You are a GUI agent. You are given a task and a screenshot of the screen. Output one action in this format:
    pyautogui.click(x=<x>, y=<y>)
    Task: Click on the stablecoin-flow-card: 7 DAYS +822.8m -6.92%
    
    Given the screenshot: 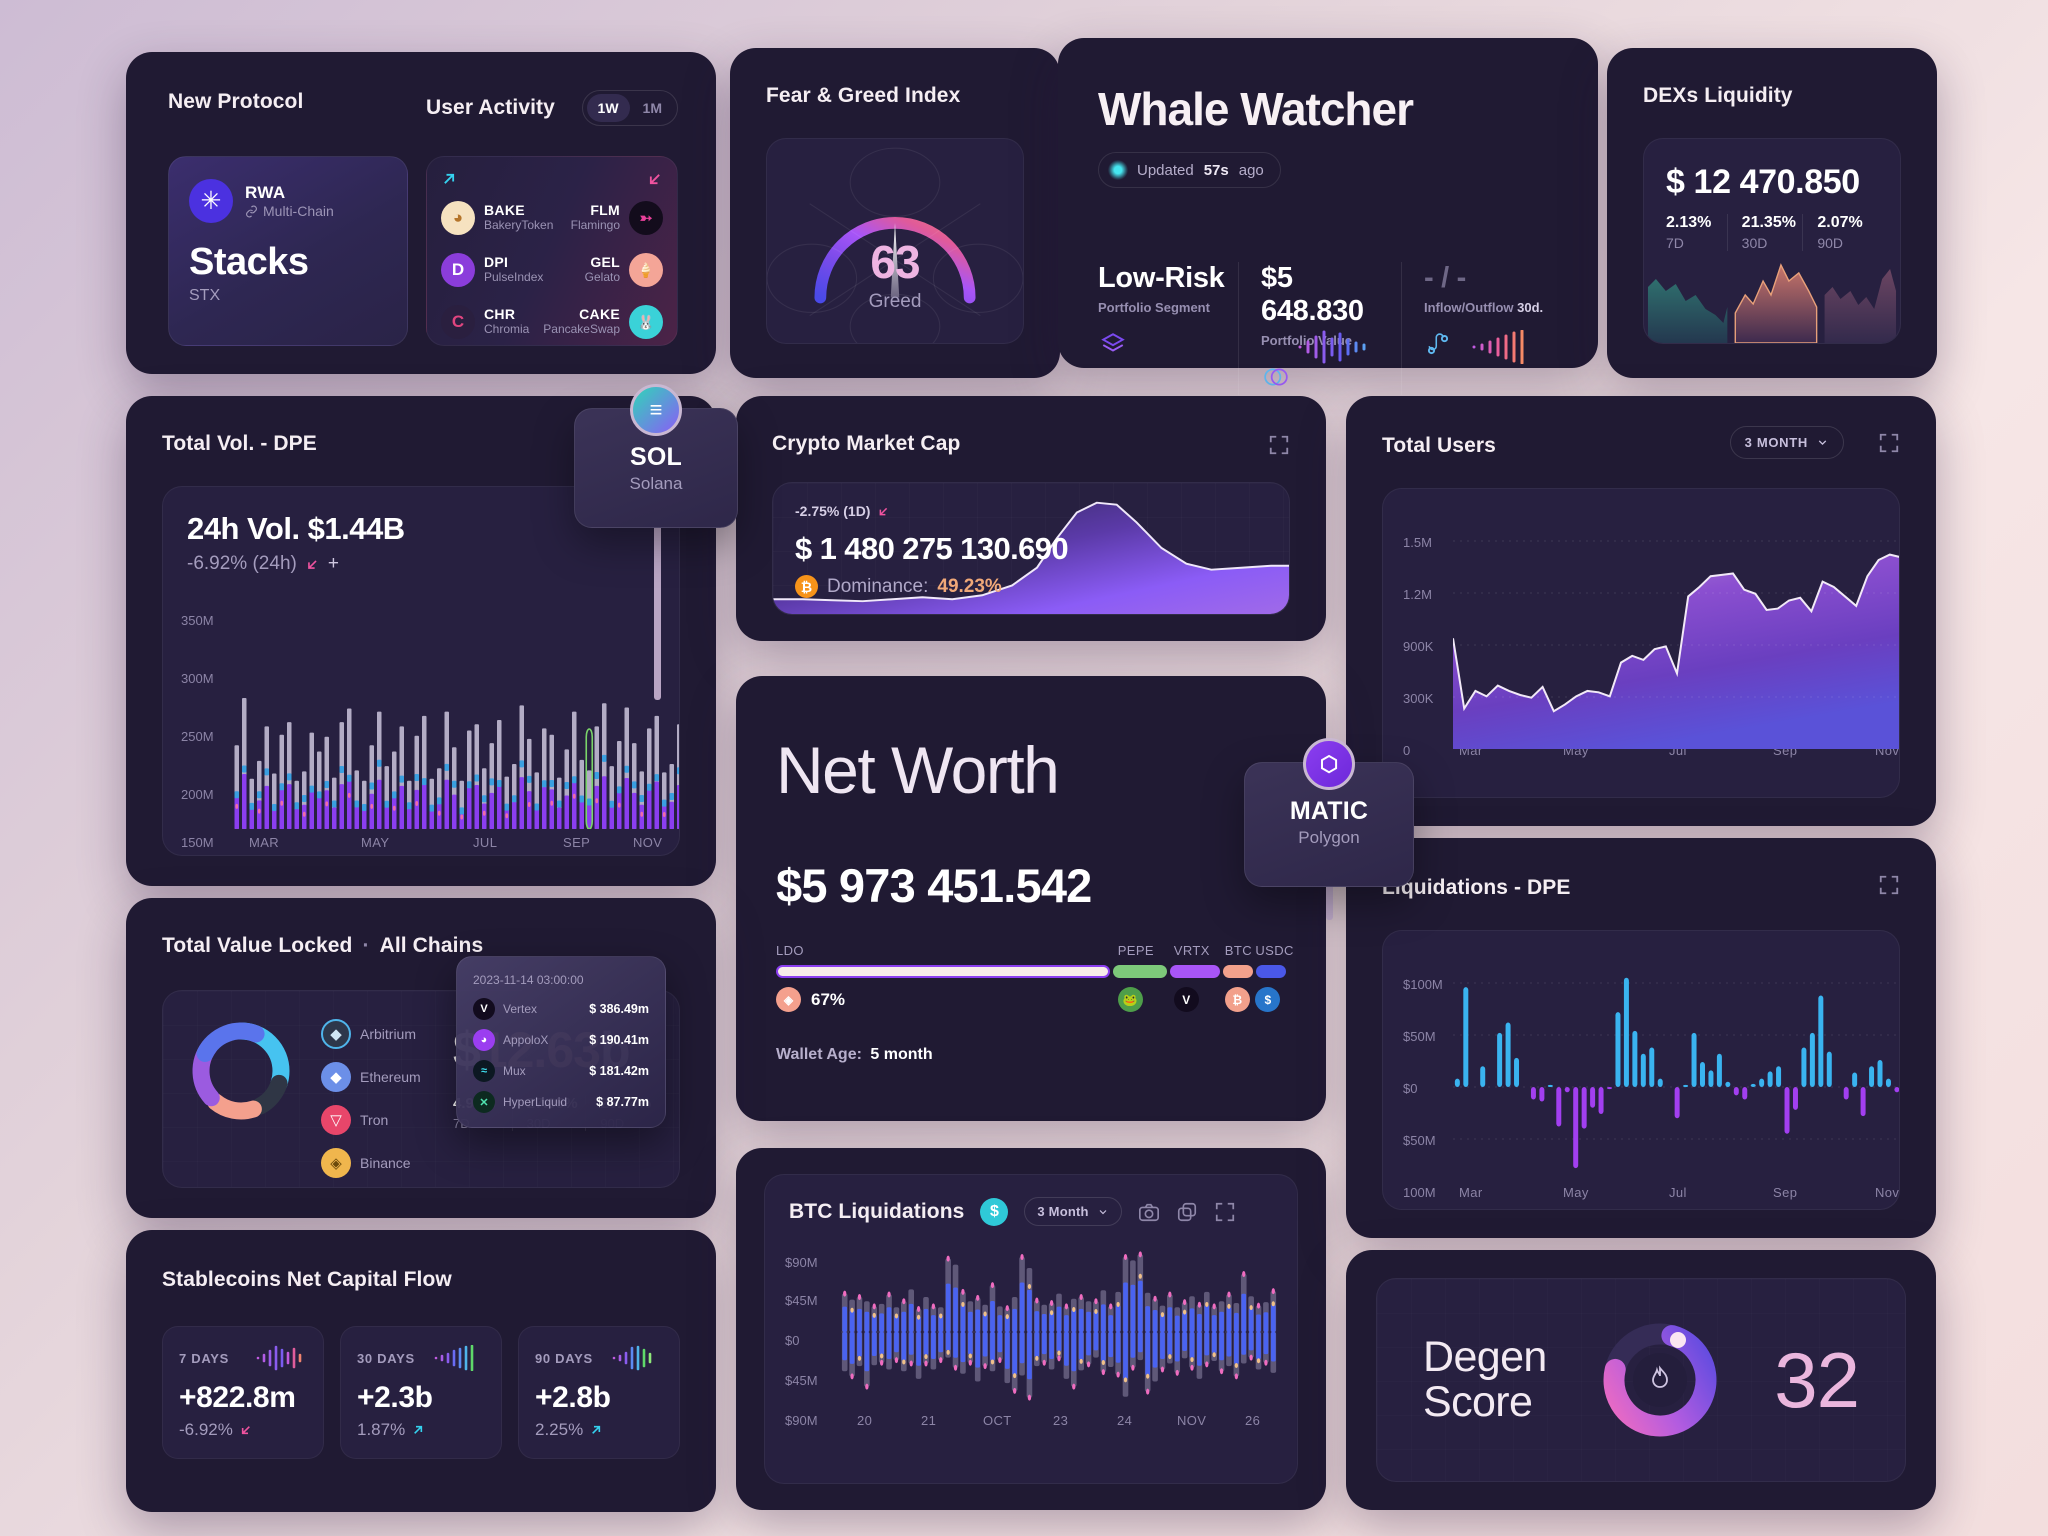 What is the action you would take?
    pyautogui.click(x=243, y=1392)
    